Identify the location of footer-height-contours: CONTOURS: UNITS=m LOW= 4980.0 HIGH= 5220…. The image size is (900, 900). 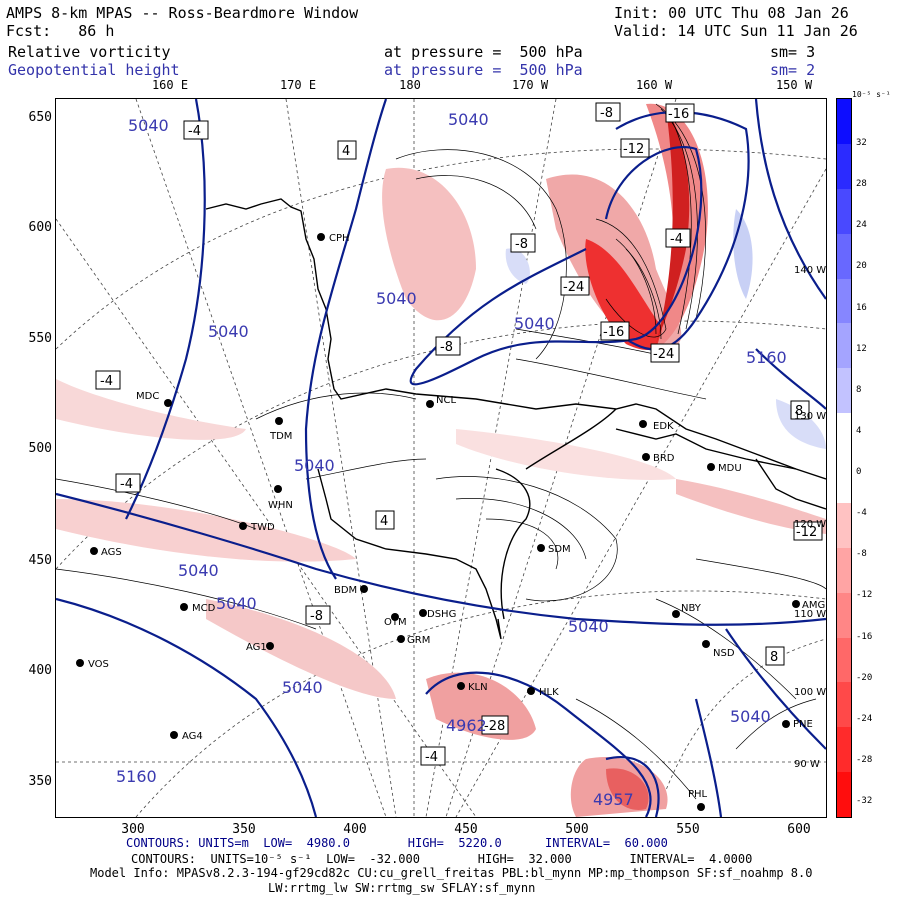
(397, 843).